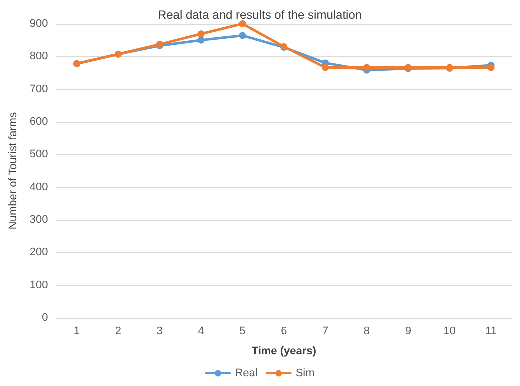 This screenshot has height=386, width=520. Describe the element at coordinates (450, 332) in the screenshot. I see `x-tick-label: 10` at that location.